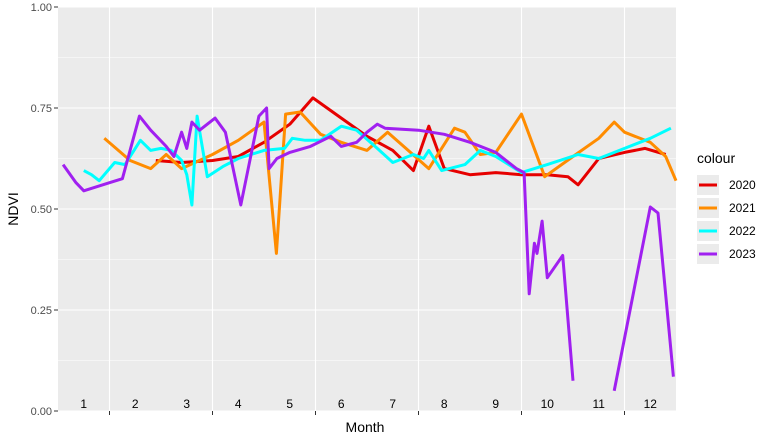  What do you see at coordinates (495, 404) in the screenshot?
I see `month-label-9: 9` at bounding box center [495, 404].